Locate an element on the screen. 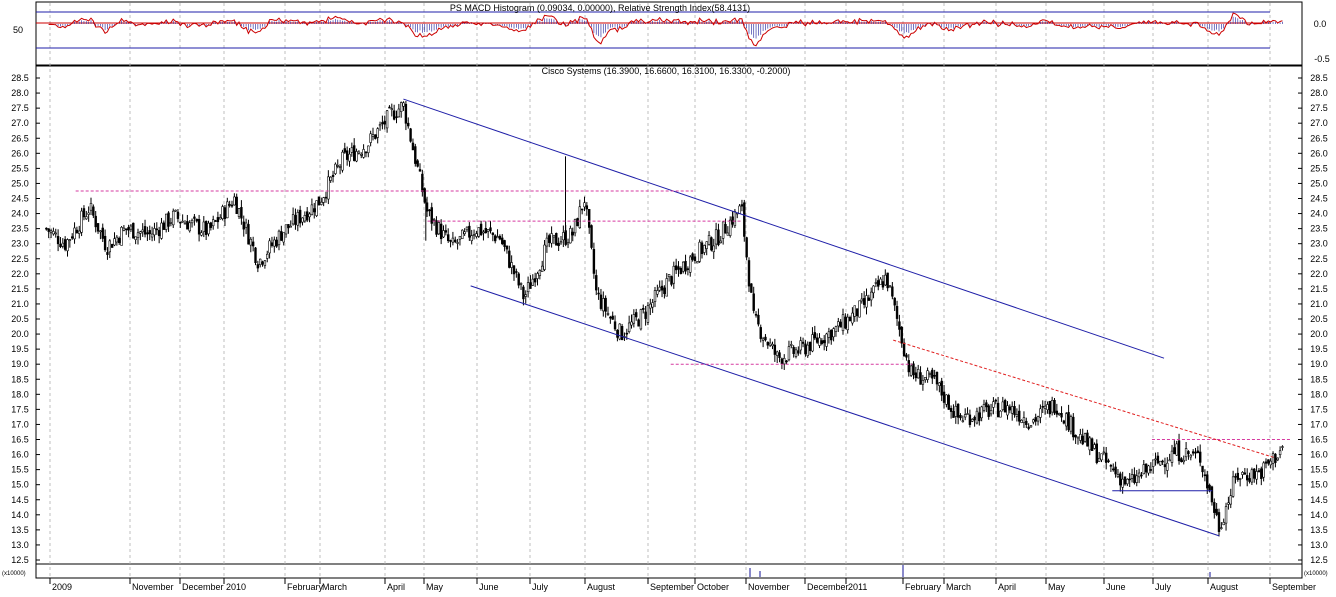  y-tick-label: 24.0 is located at coordinates (20, 214).